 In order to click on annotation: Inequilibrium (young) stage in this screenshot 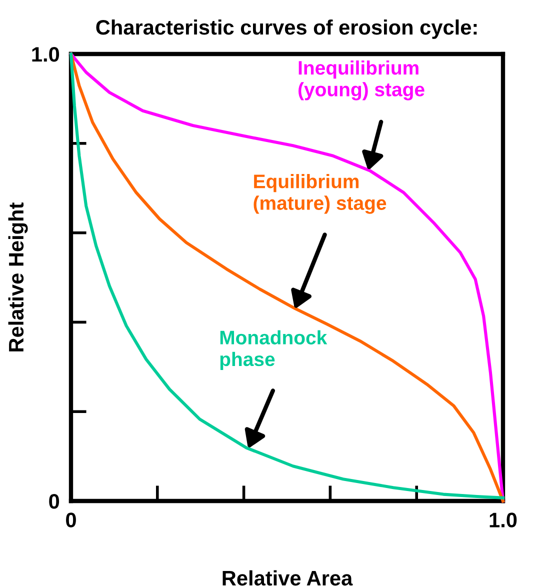, I will do `click(361, 80)`.